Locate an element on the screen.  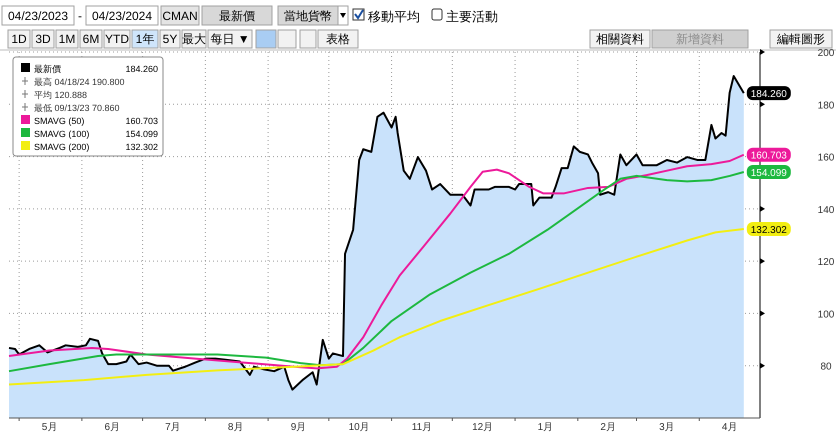
x-tick-label: 8月 is located at coordinates (236, 427).